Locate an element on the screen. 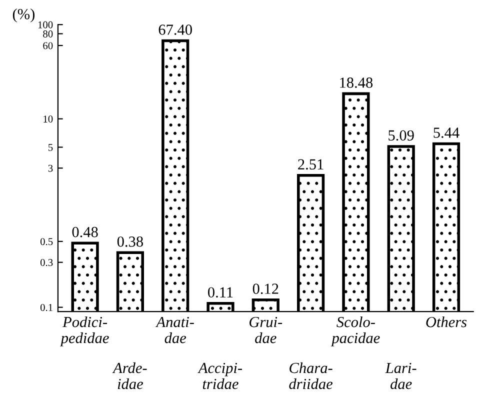 The height and width of the screenshot is (410, 483). y-tick-label: 0.5 is located at coordinates (46, 242).